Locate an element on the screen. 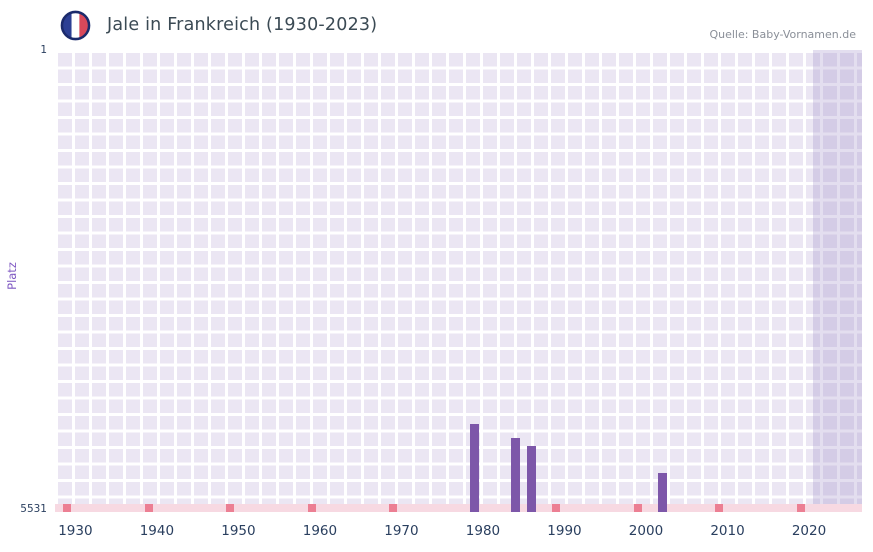  unranked-strip-mark-1989 is located at coordinates (556, 508).